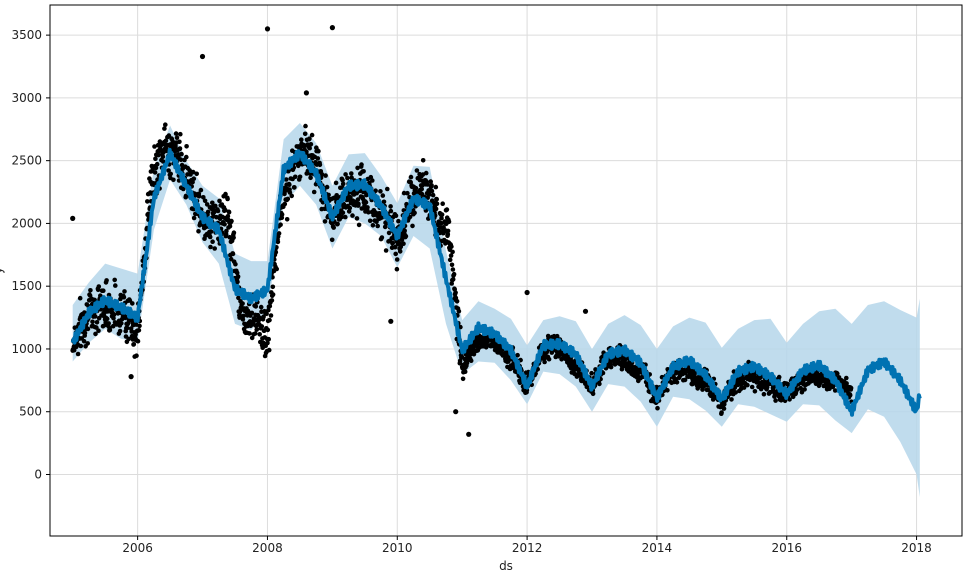 Image resolution: width=971 pixels, height=576 pixels. I want to click on x-tick-label: 2014, so click(657, 548).